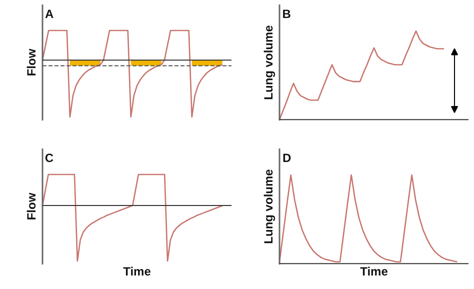 The height and width of the screenshot is (289, 474). I want to click on chart-title: D, so click(287, 158).